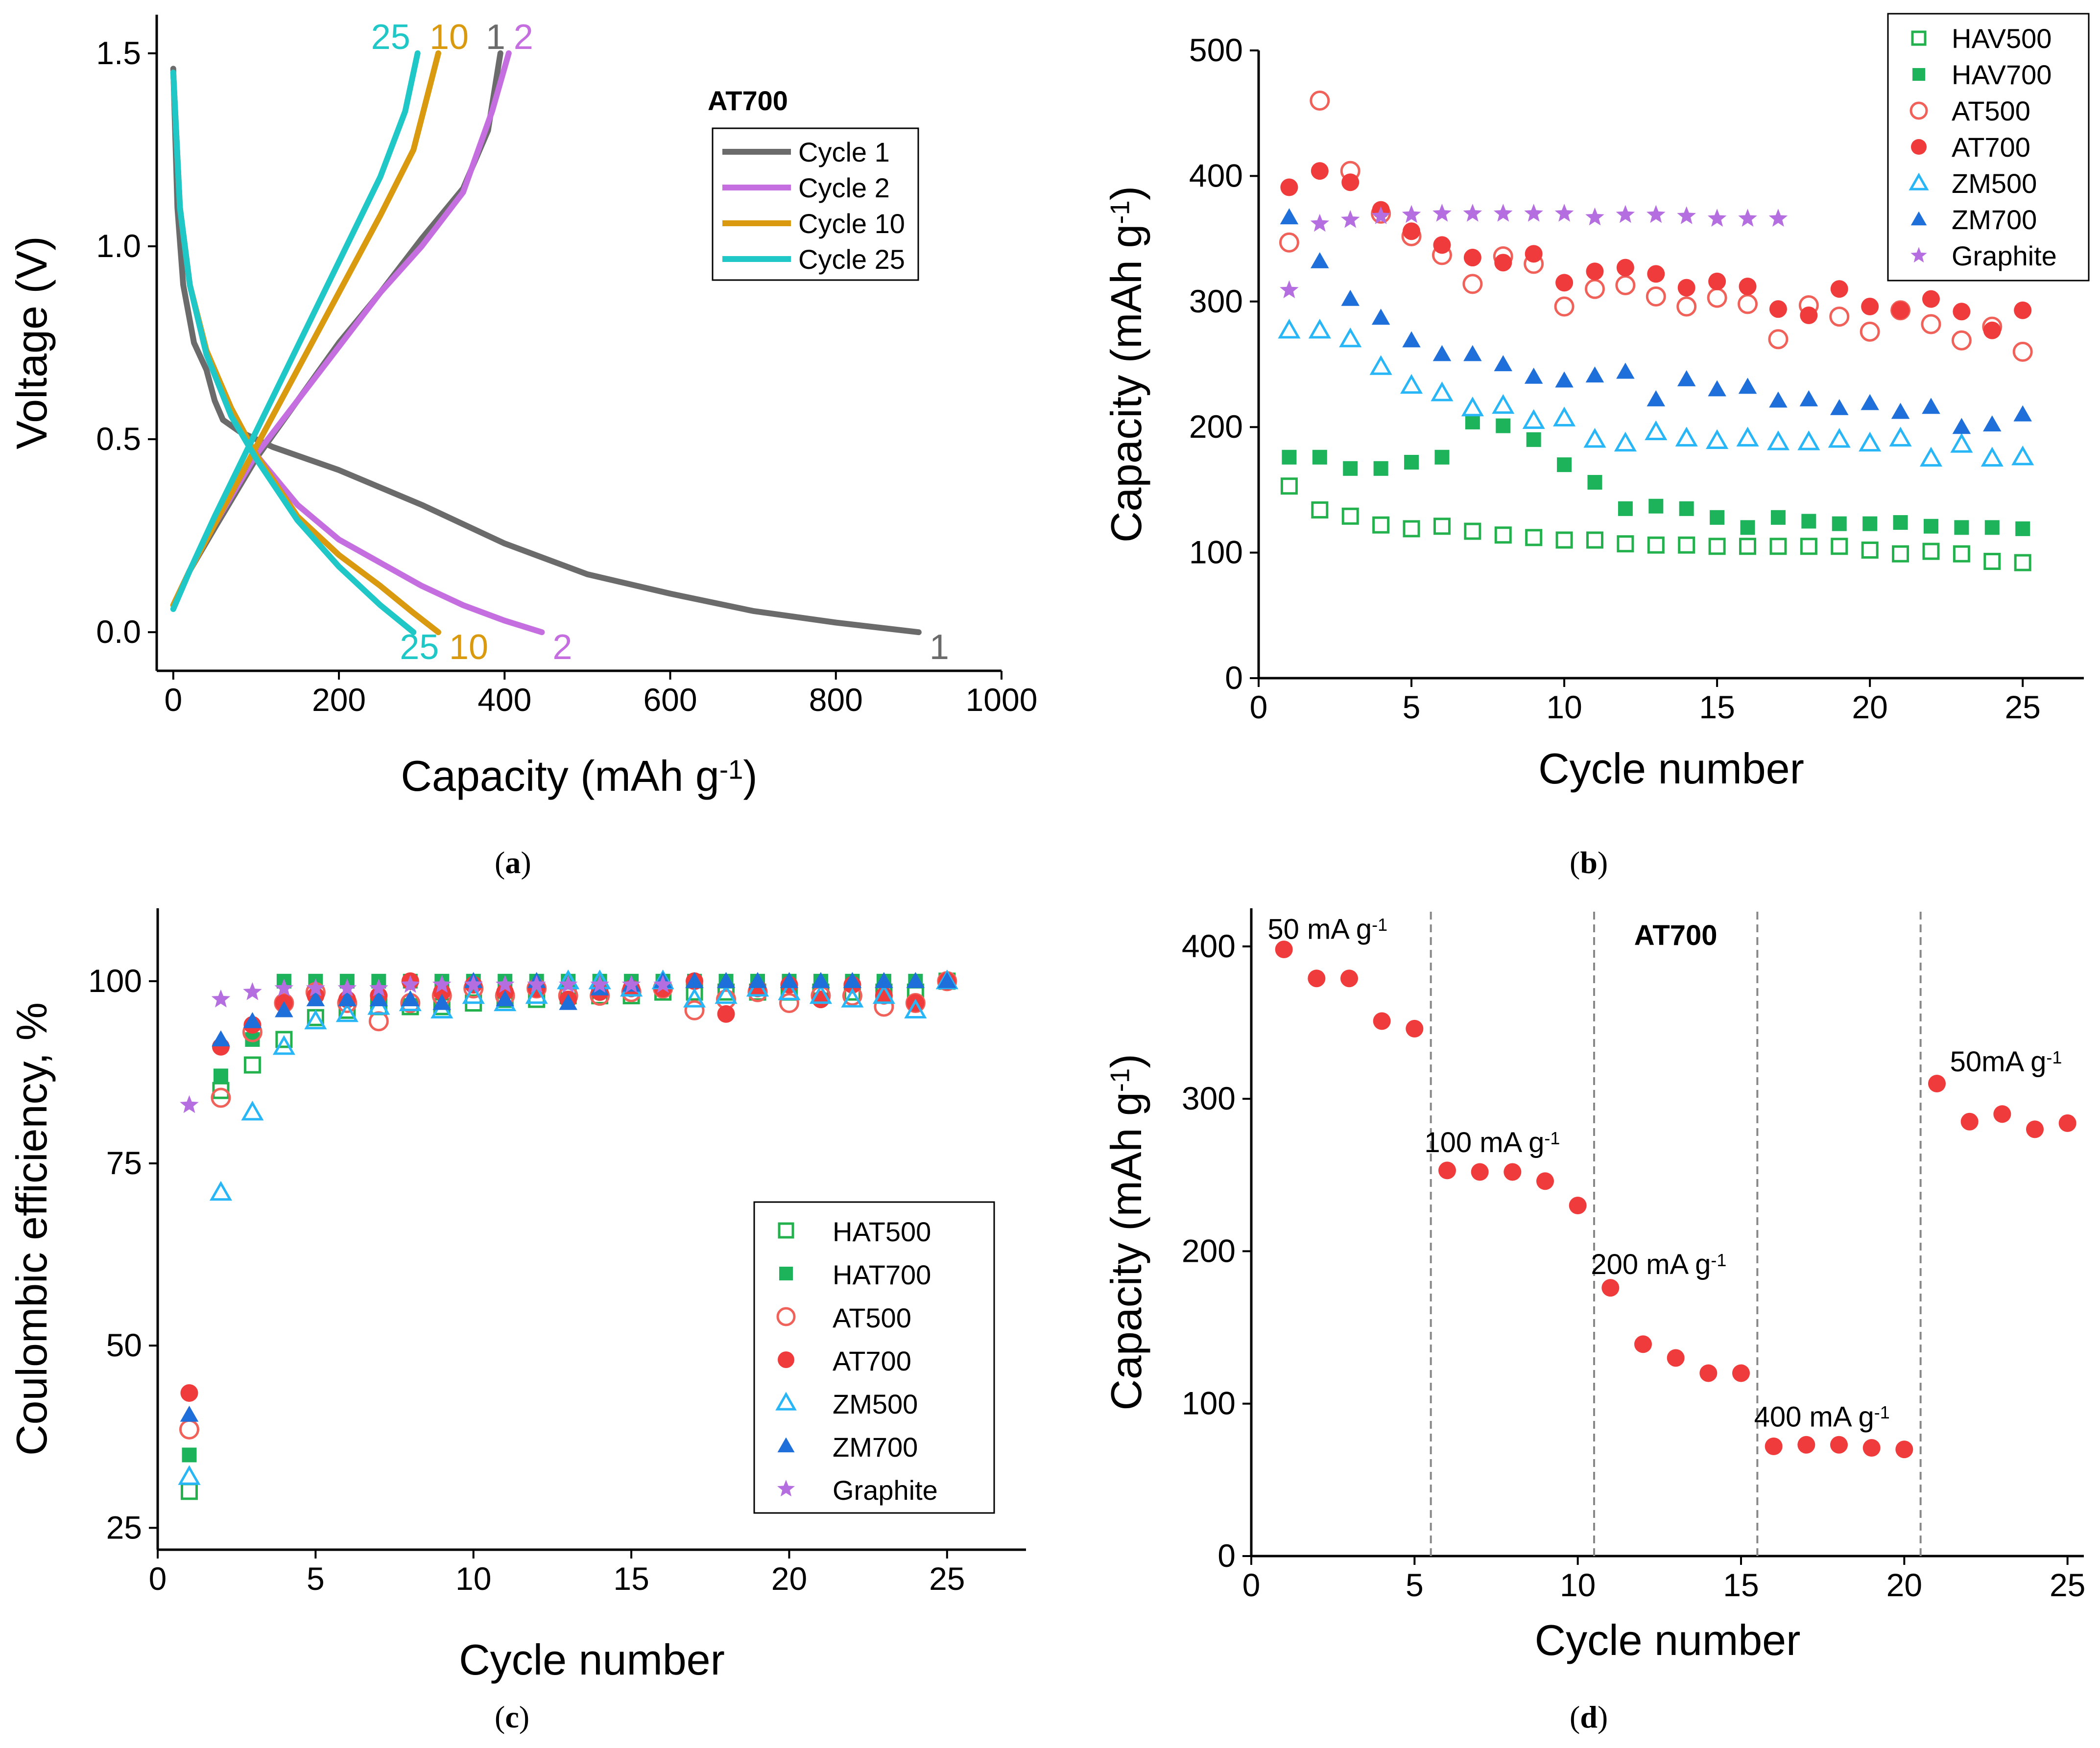 The width and height of the screenshot is (2100, 1748). What do you see at coordinates (1991, 110) in the screenshot?
I see `legend-label: AT500` at bounding box center [1991, 110].